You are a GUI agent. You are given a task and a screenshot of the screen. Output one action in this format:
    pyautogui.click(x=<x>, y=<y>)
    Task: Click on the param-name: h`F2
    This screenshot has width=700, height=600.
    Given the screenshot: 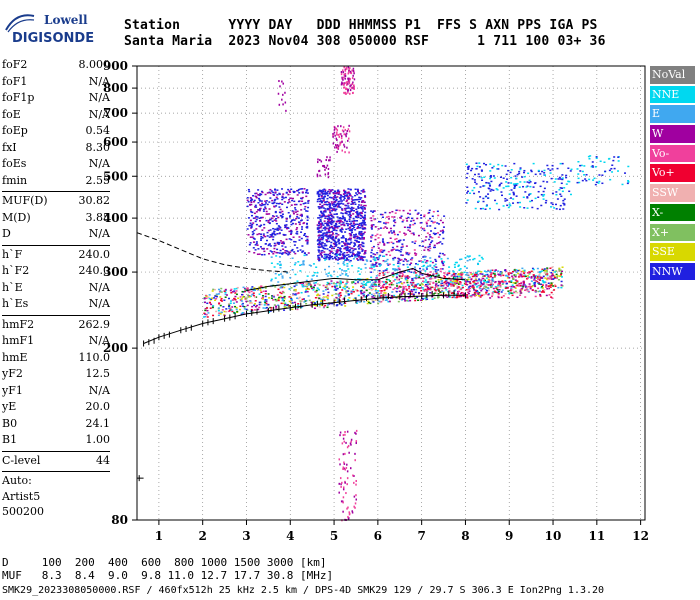 What is the action you would take?
    pyautogui.click(x=16, y=270)
    